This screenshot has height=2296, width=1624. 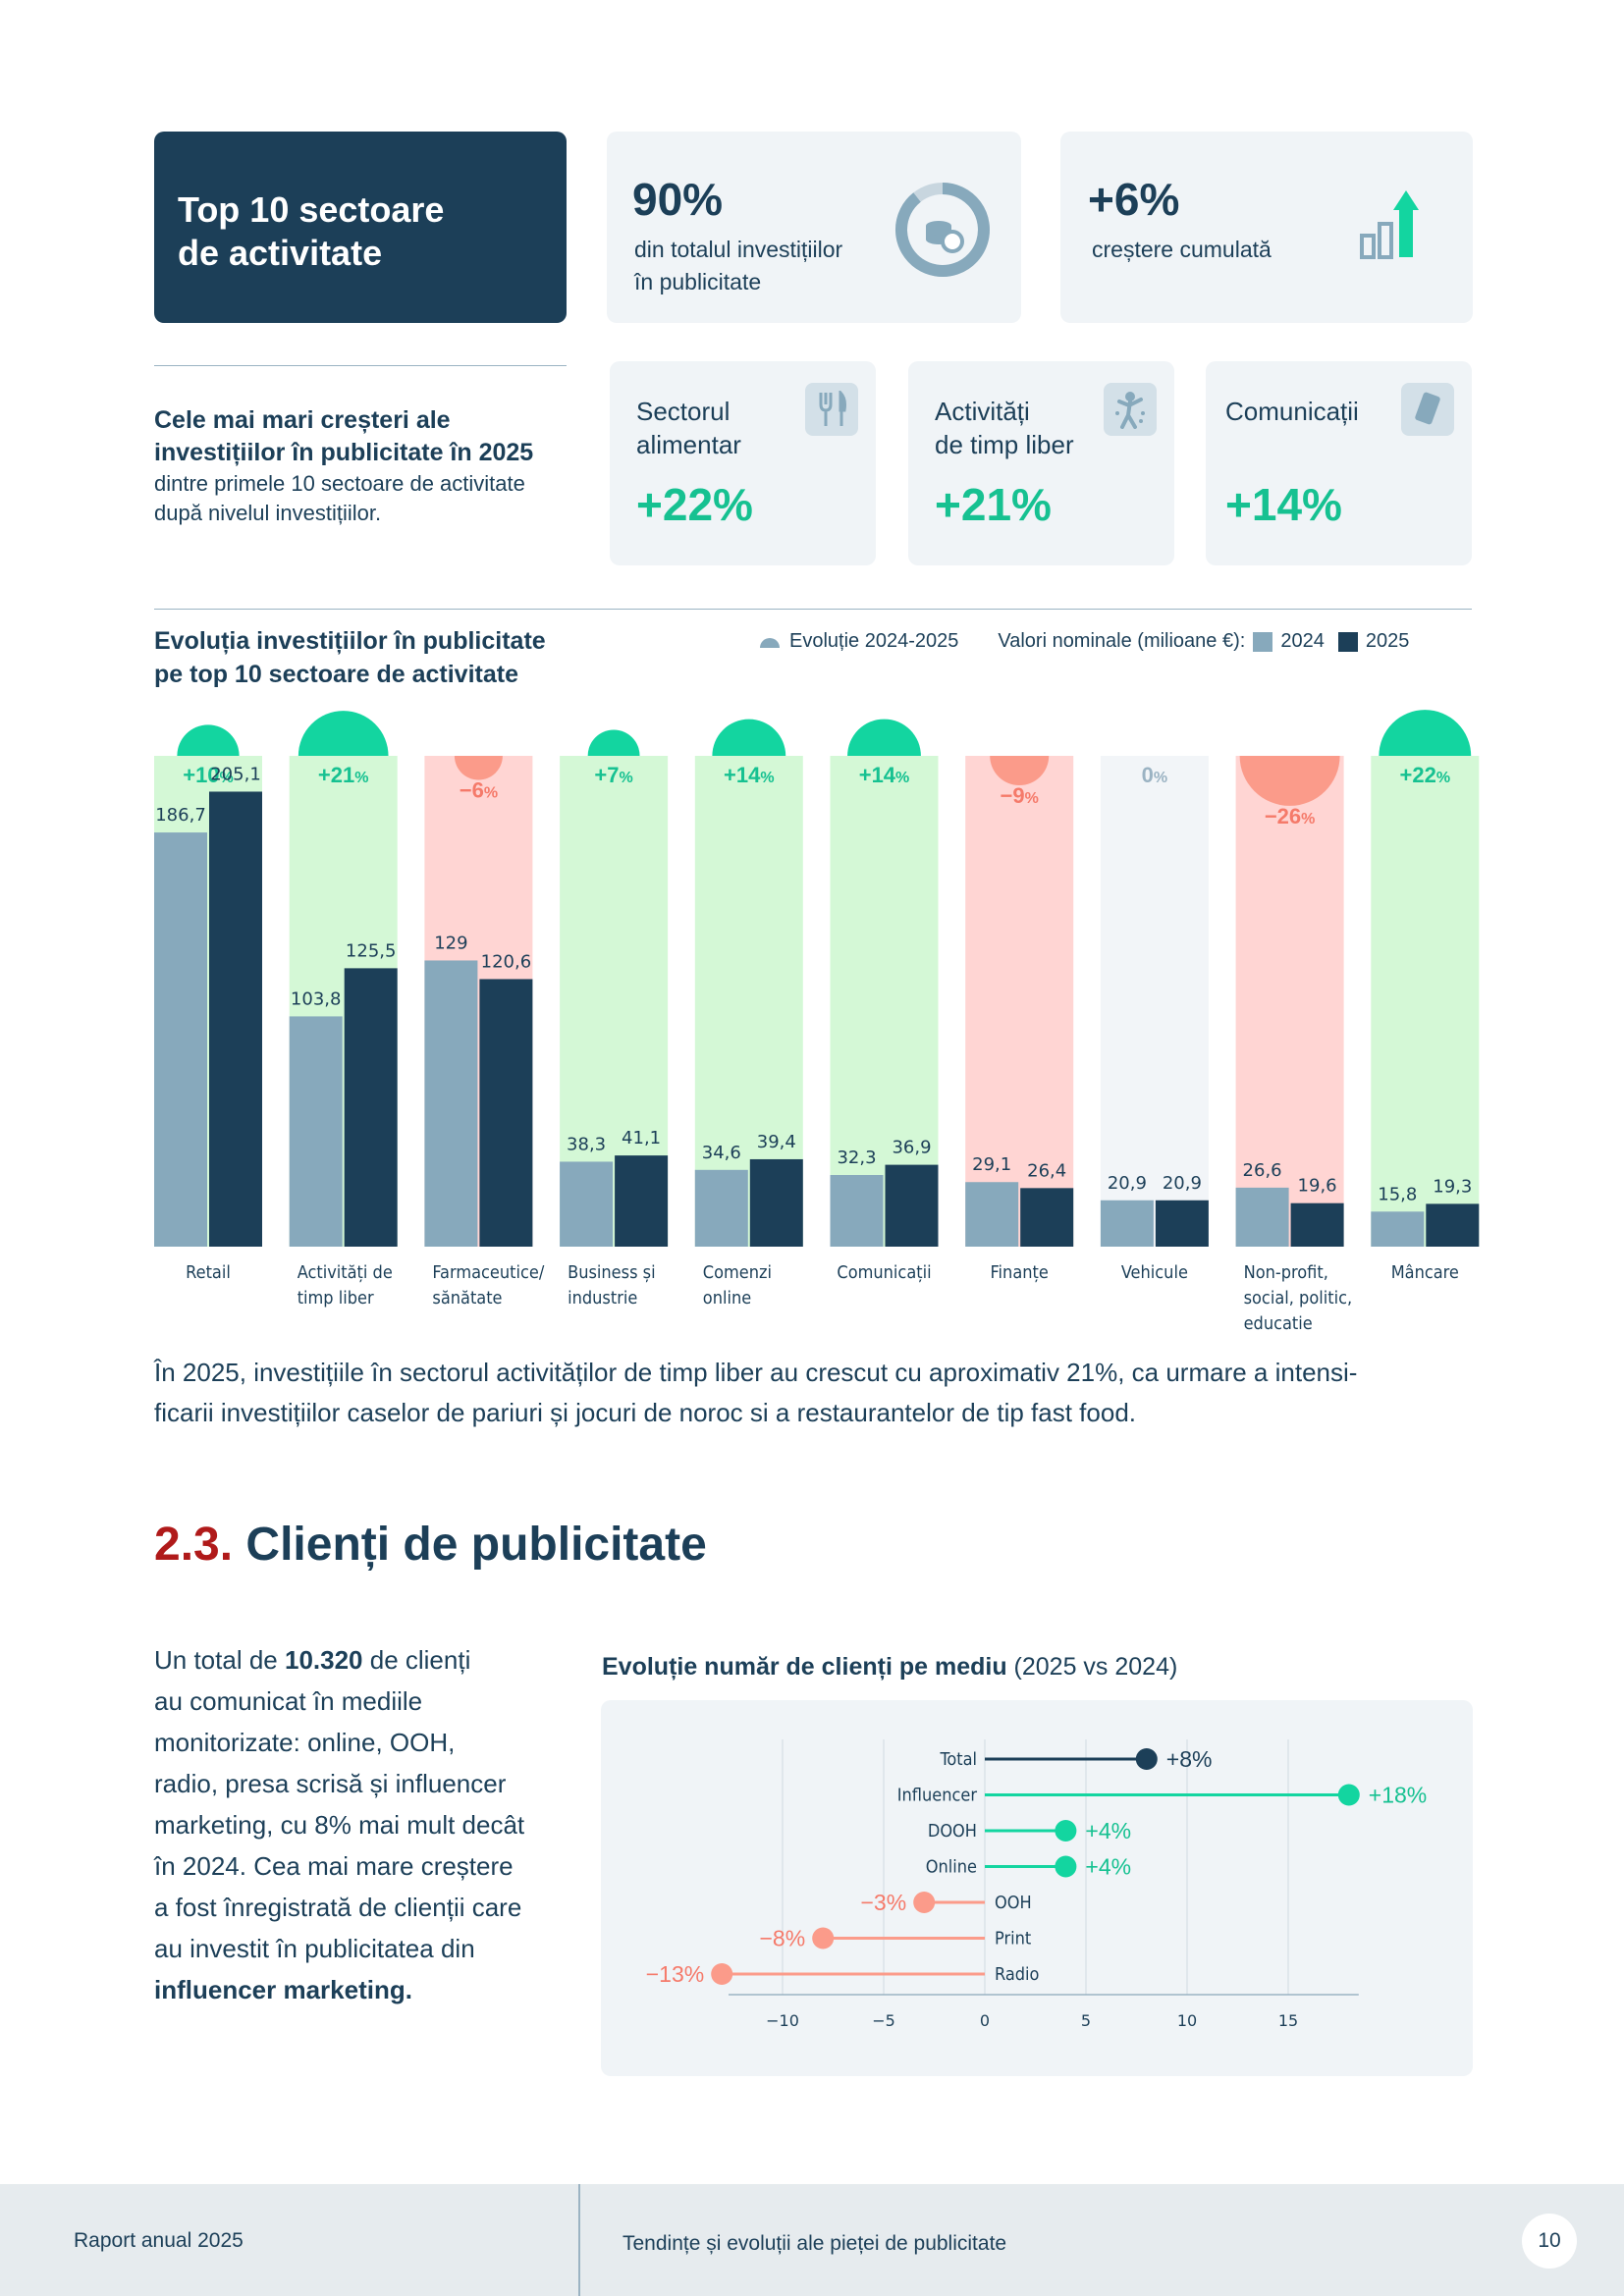 I want to click on value-label-2024: 20,9, so click(x=1127, y=1183).